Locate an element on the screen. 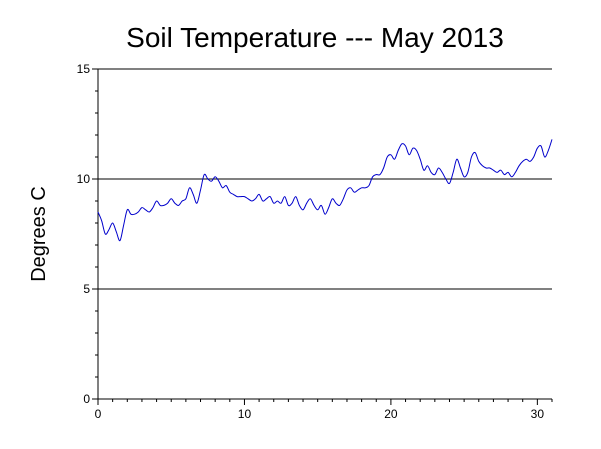 Image resolution: width=601 pixels, height=449 pixels. x-tick-label: 20 is located at coordinates (391, 414).